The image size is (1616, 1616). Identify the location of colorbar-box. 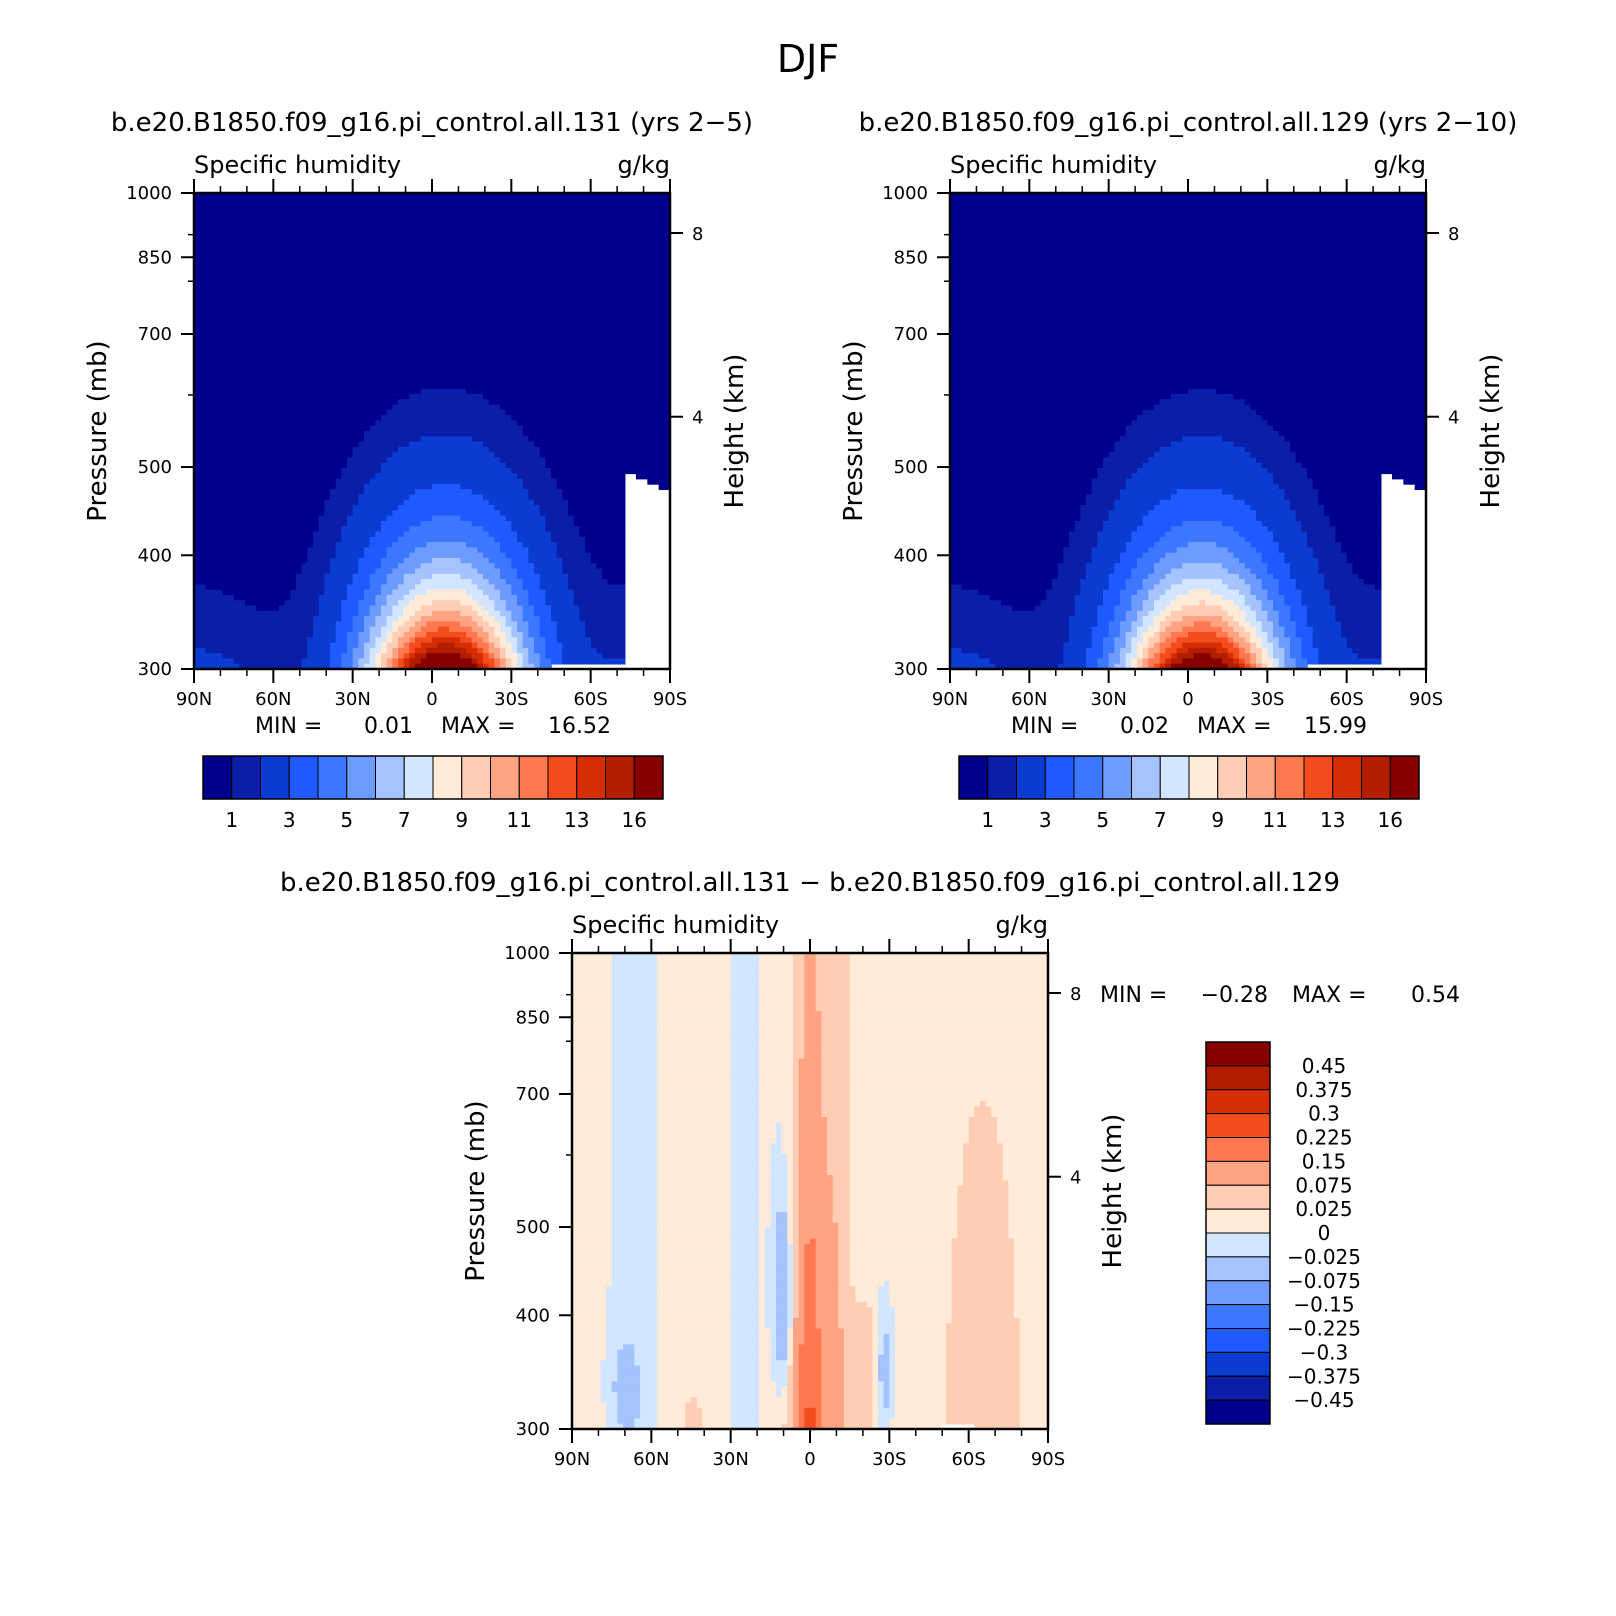
(1238, 1078).